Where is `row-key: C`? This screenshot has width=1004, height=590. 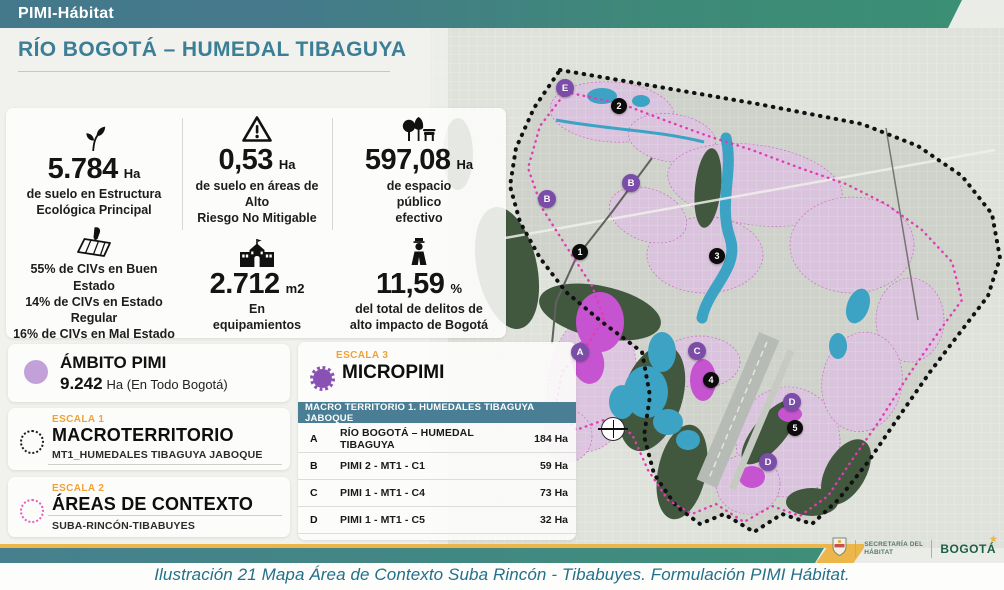
row-key: C is located at coordinates (314, 493).